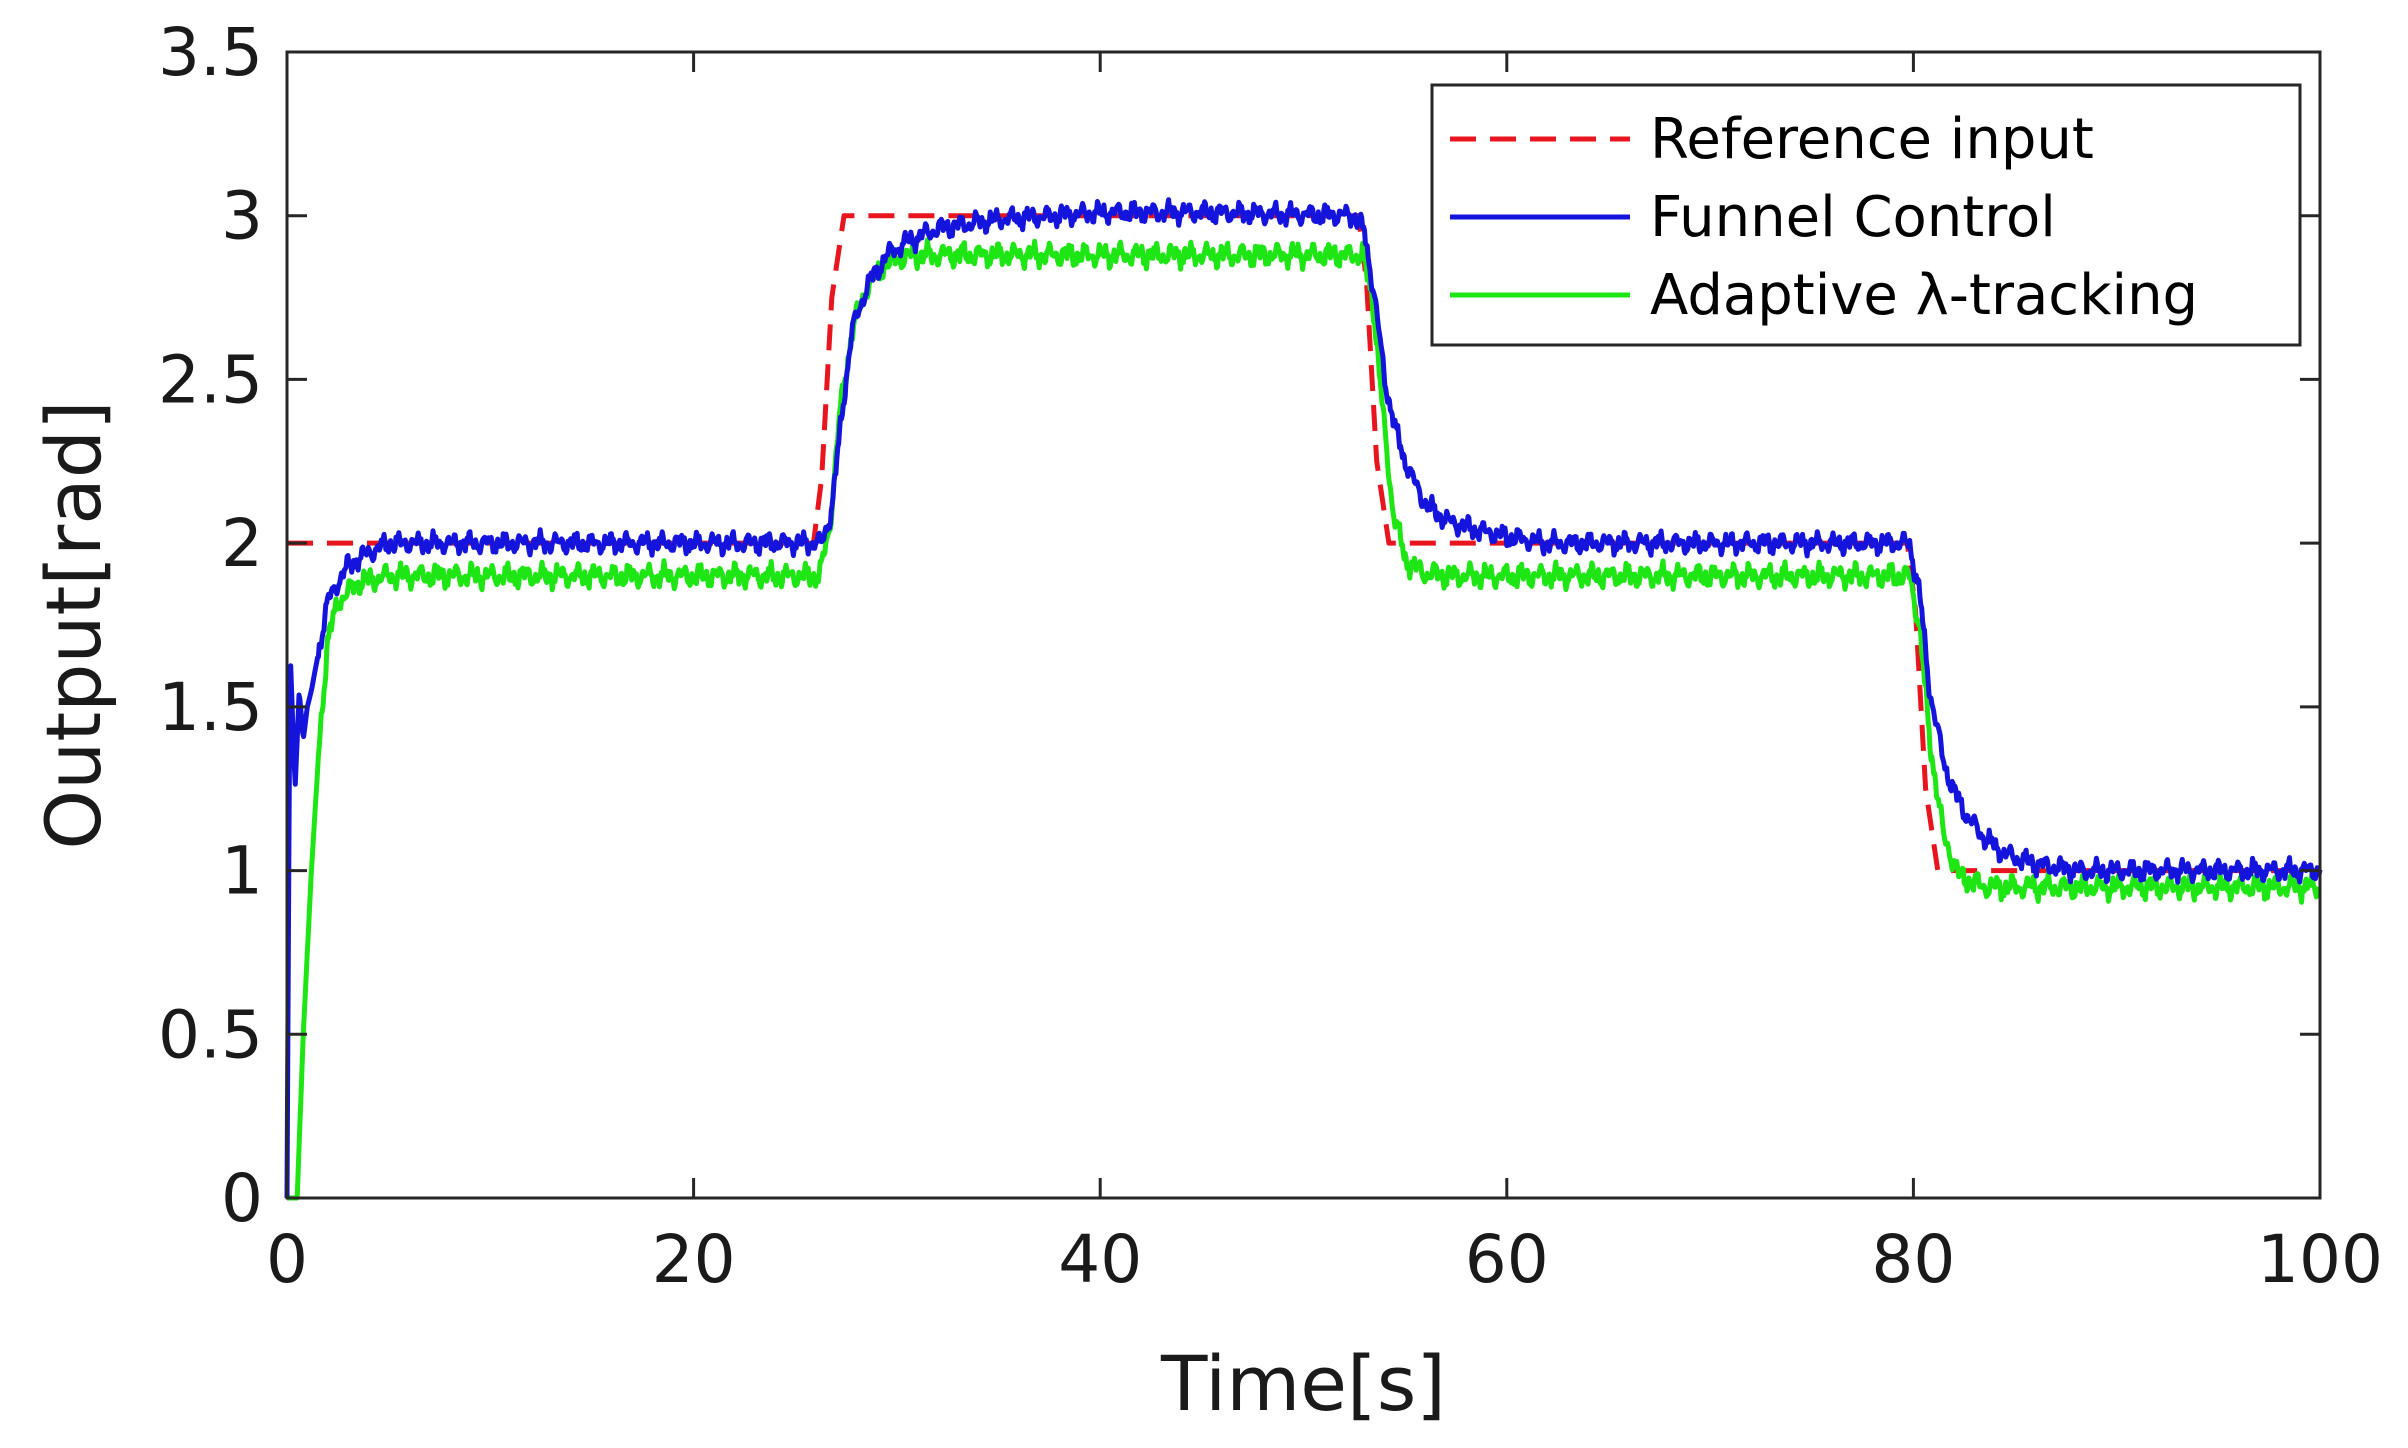 This screenshot has width=2408, height=1448. Describe the element at coordinates (210, 1034) in the screenshot. I see `y-tick-label: 0.5` at that location.